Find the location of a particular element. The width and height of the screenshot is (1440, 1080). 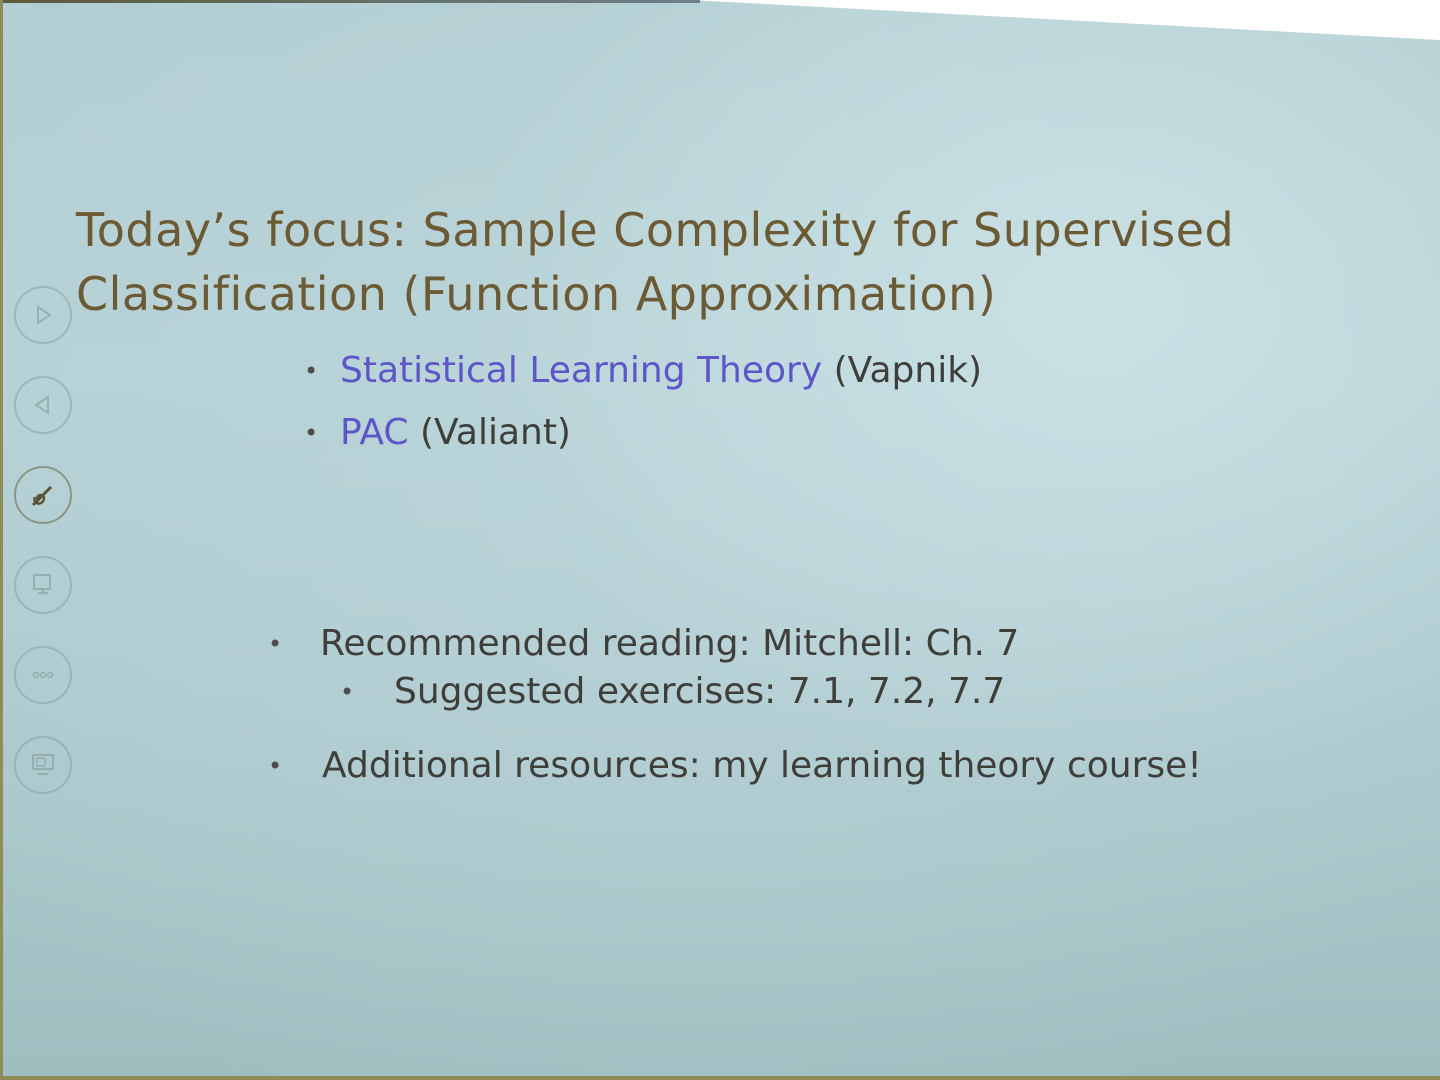

screen-left-edge is located at coordinates (1, 540).